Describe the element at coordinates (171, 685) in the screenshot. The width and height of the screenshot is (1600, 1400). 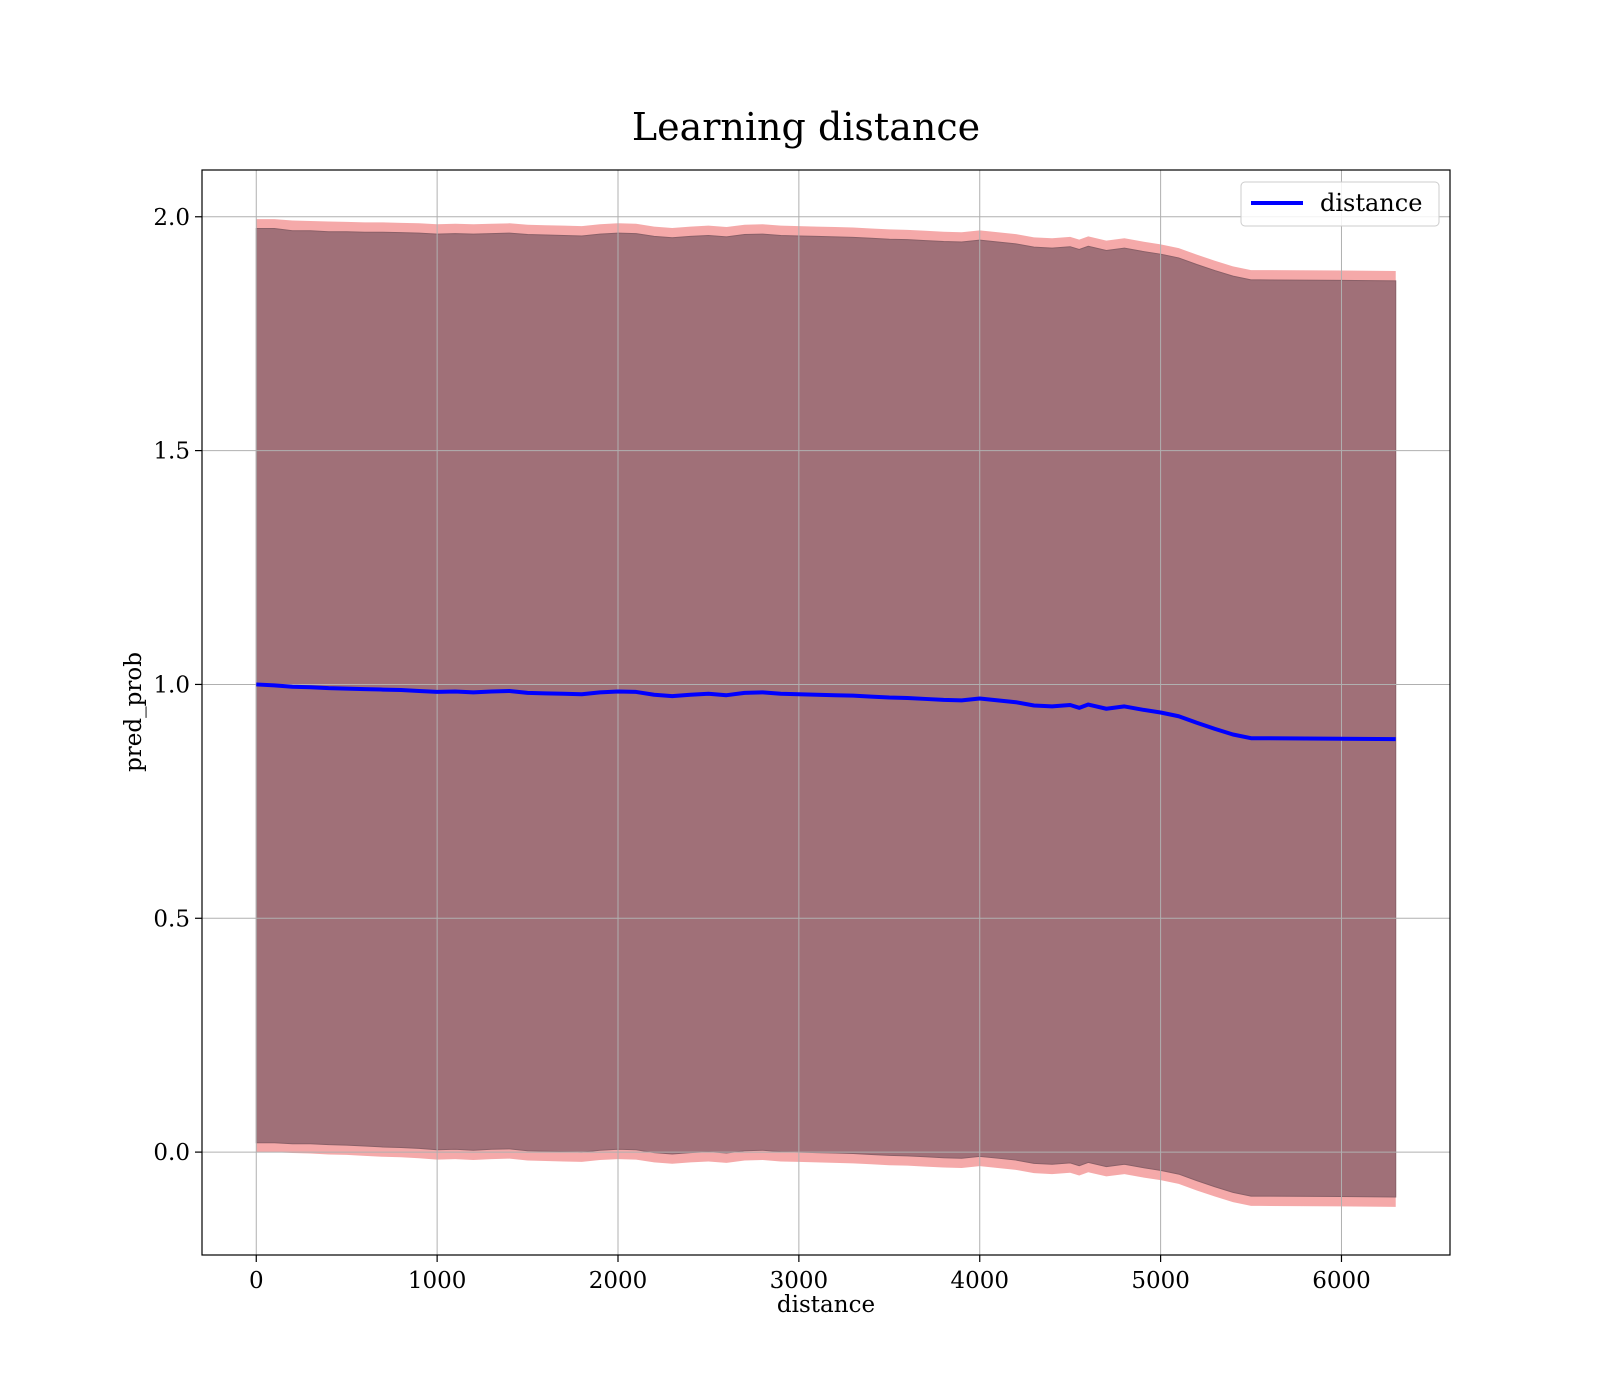
I see `y-tick-label: 1.0` at that location.